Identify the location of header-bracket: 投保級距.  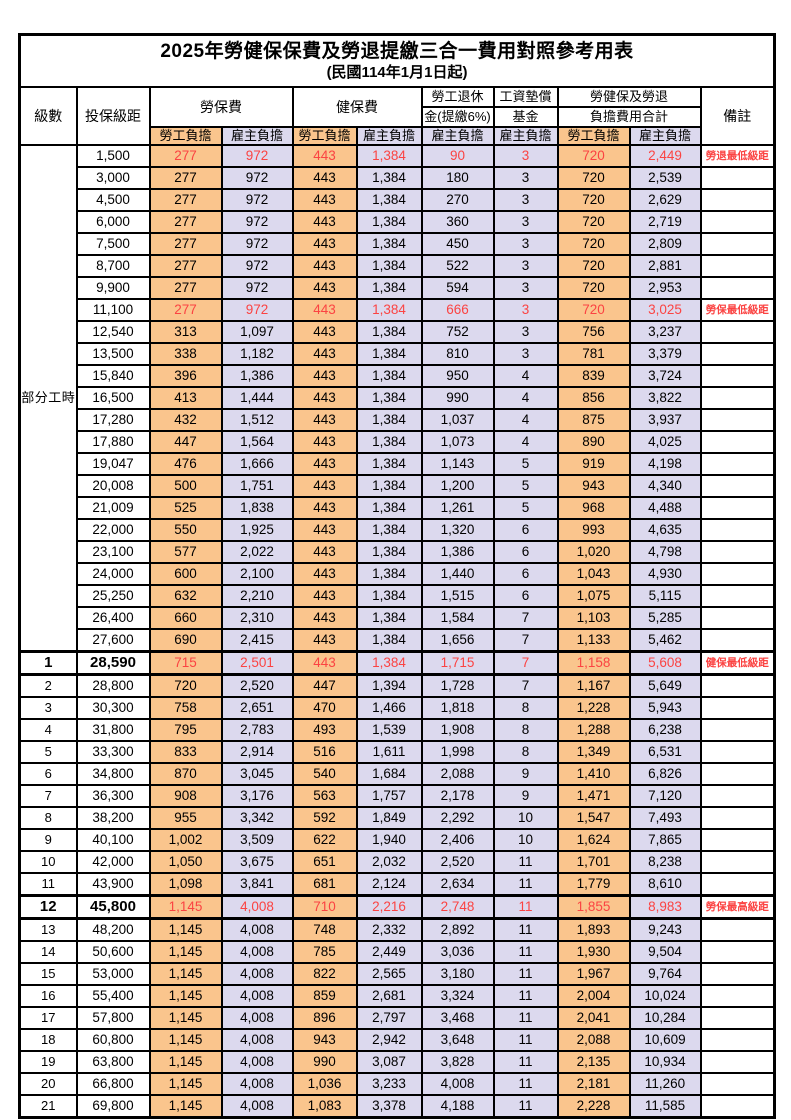
(113, 116).